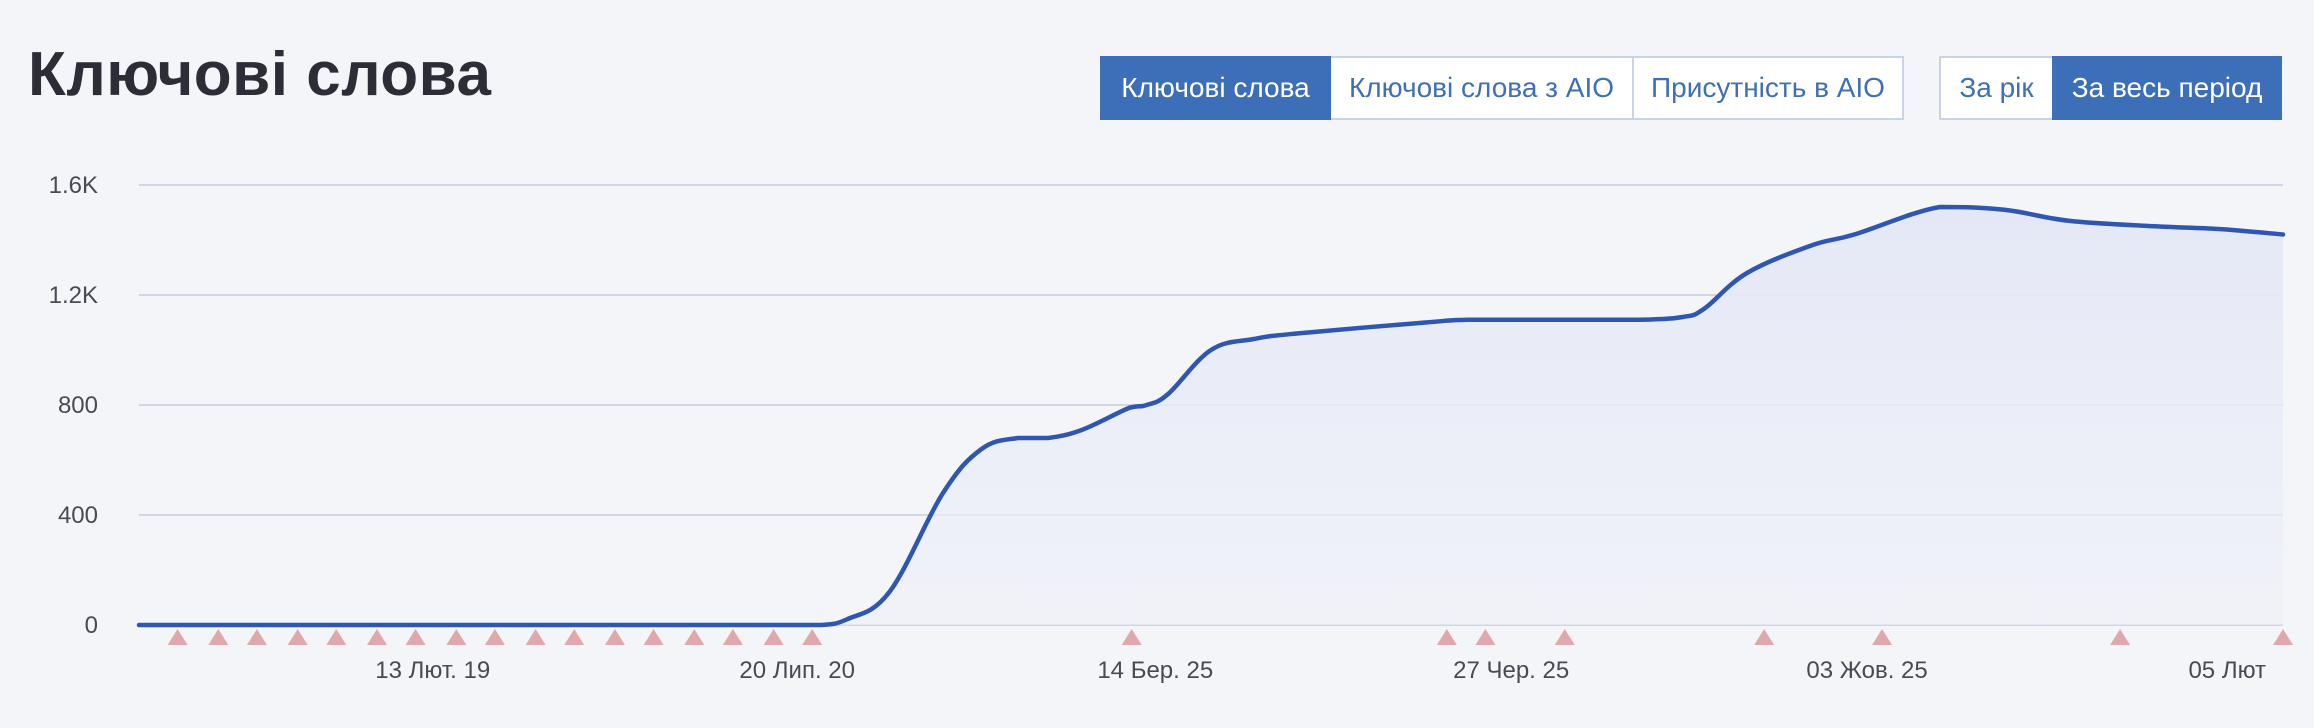 The width and height of the screenshot is (2314, 728). What do you see at coordinates (2167, 88) in the screenshot?
I see `period-all-button: За весь період` at bounding box center [2167, 88].